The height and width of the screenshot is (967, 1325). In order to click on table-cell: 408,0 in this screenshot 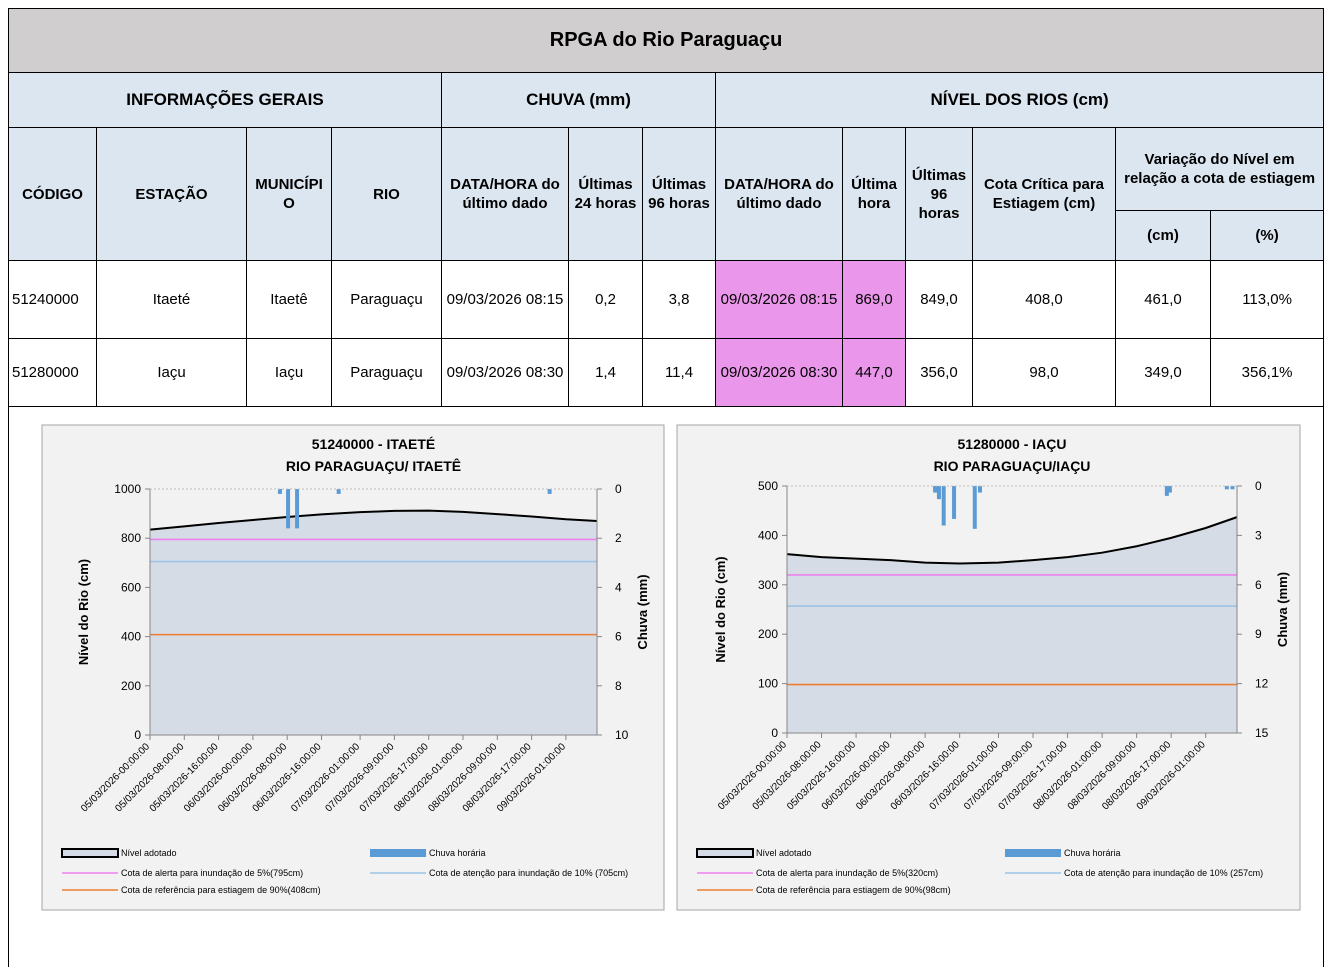, I will do `click(1044, 299)`.